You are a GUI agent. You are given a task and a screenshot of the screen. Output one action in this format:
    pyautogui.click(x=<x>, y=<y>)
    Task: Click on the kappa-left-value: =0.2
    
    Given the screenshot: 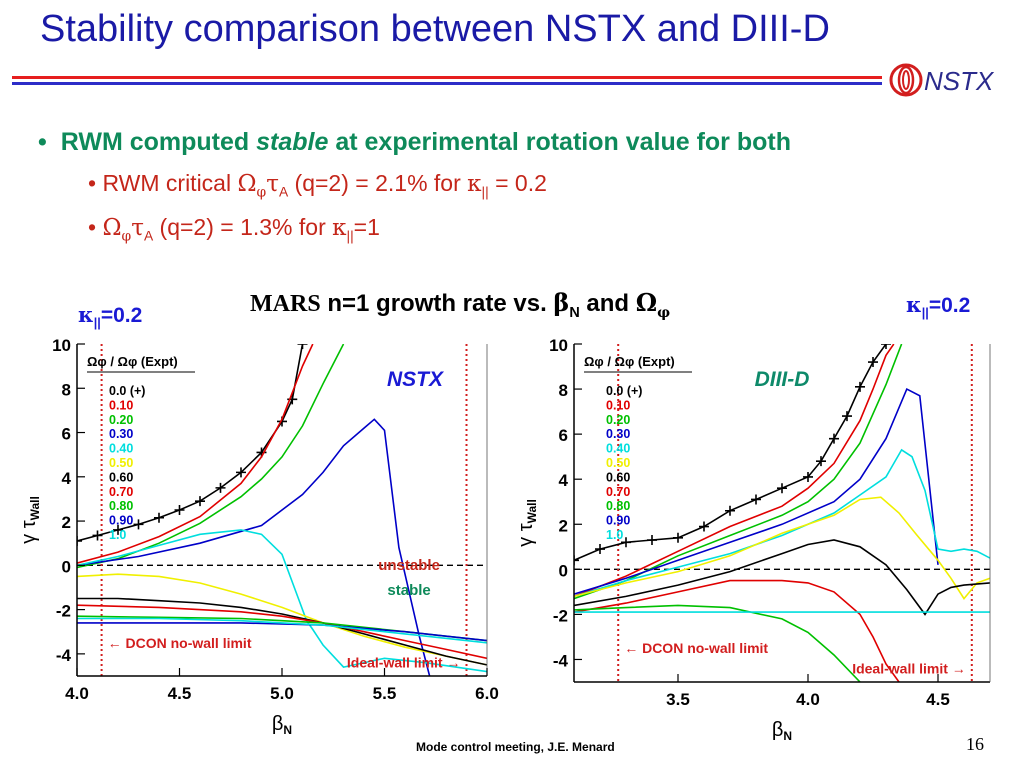 What is the action you would take?
    pyautogui.click(x=121, y=315)
    